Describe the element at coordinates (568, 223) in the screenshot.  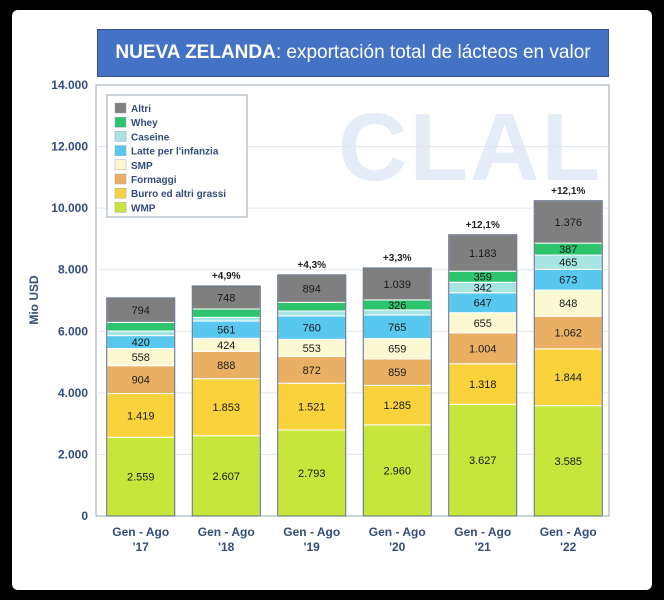
I see `data-label: 1.376` at that location.